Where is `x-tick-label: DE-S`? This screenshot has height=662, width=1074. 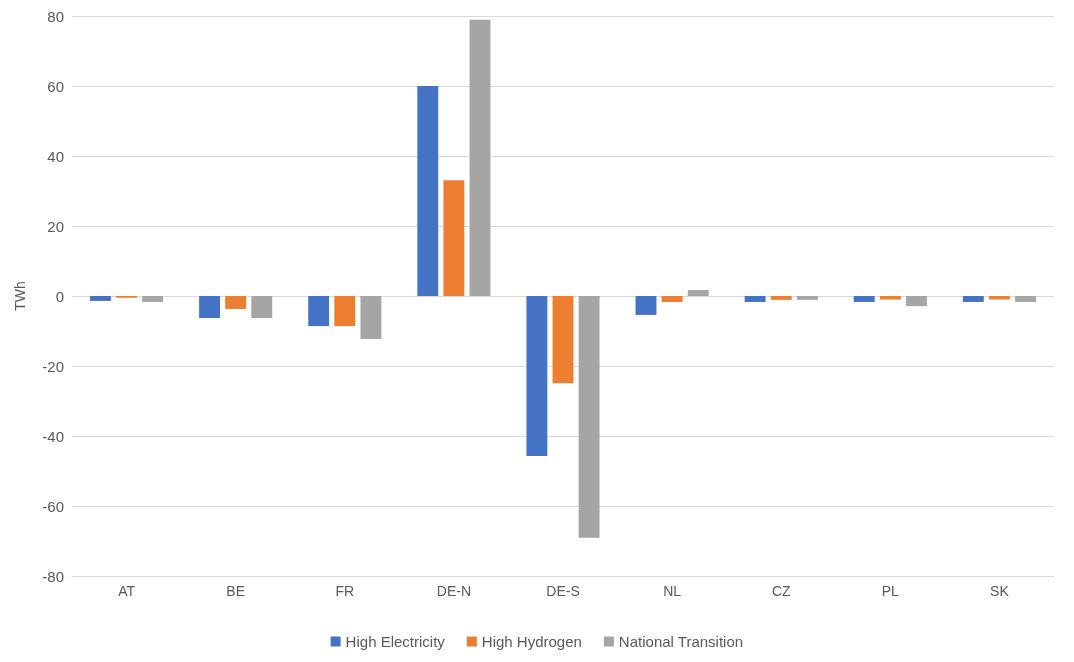 x-tick-label: DE-S is located at coordinates (563, 591).